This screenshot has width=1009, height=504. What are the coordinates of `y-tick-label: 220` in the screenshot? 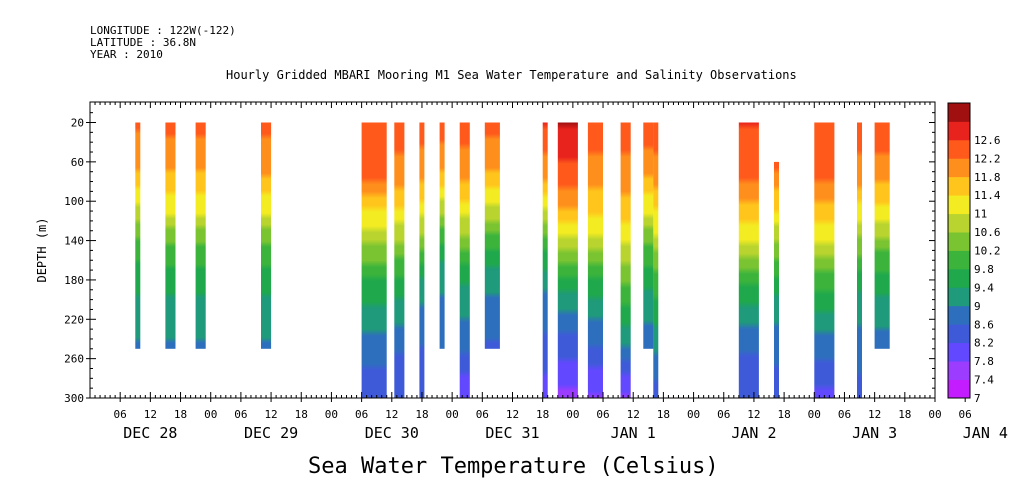 It's located at (74, 319).